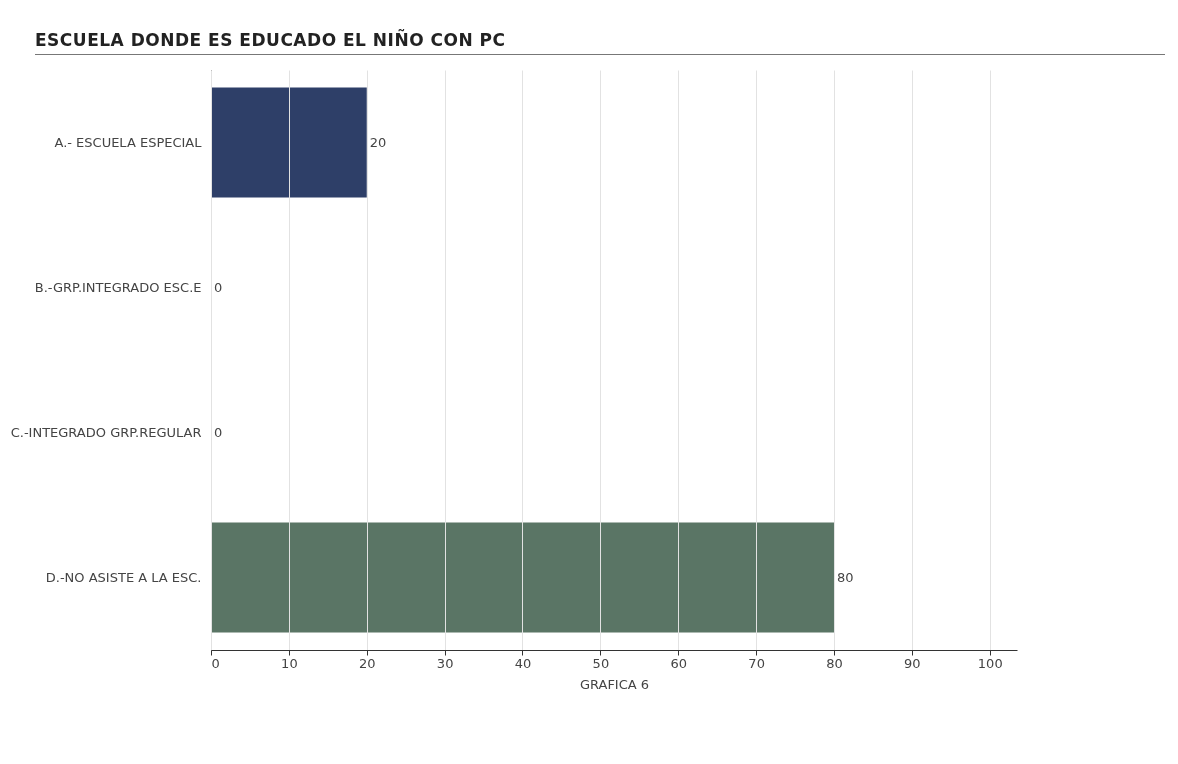  What do you see at coordinates (523, 663) in the screenshot?
I see `x-tick-label: 40` at bounding box center [523, 663].